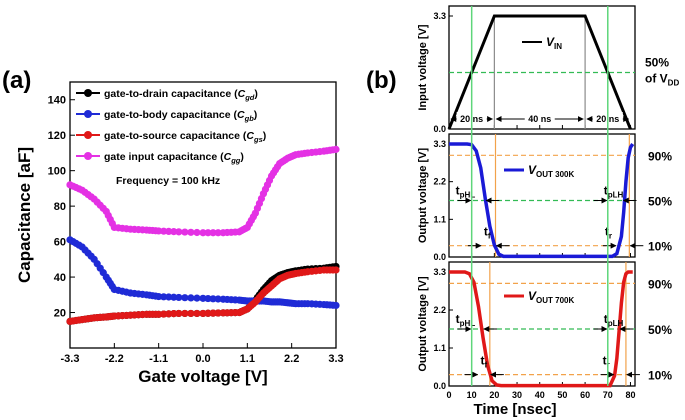 This screenshot has height=420, width=685. What do you see at coordinates (660, 284) in the screenshot?
I see `level-label-90: 90%` at bounding box center [660, 284].